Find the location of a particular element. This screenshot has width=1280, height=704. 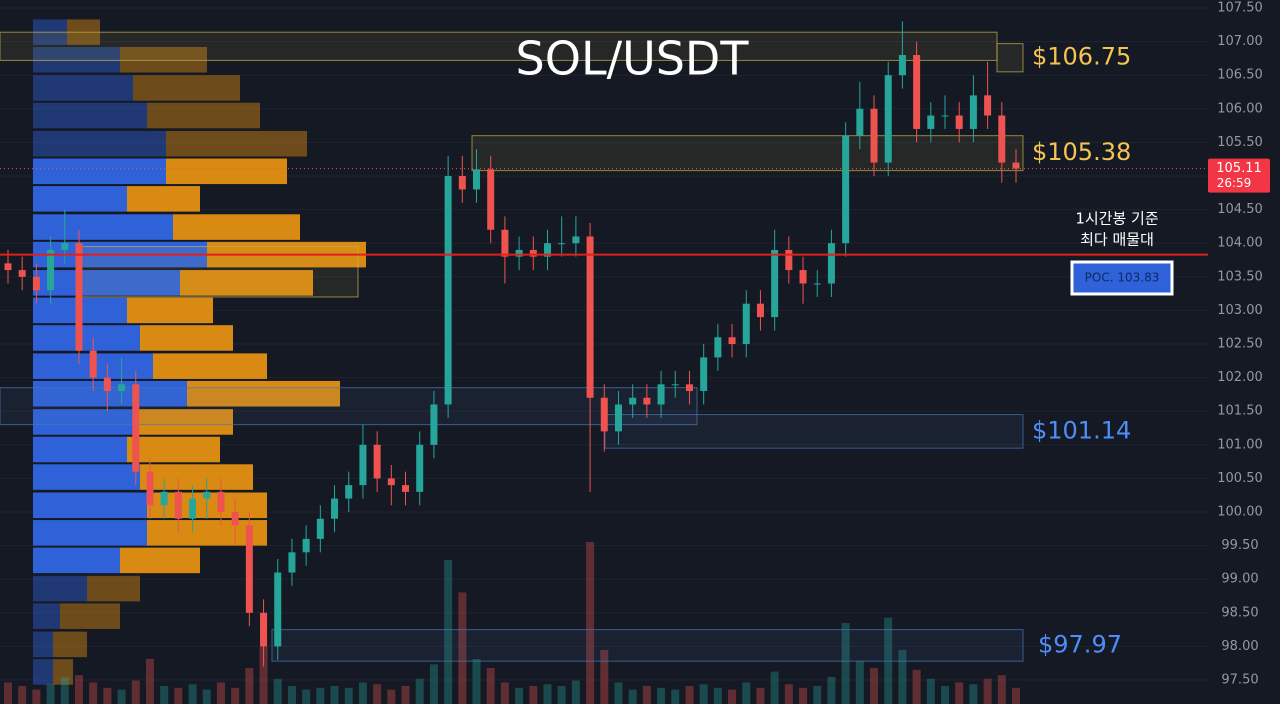

price-tag is located at coordinates (1239, 175).